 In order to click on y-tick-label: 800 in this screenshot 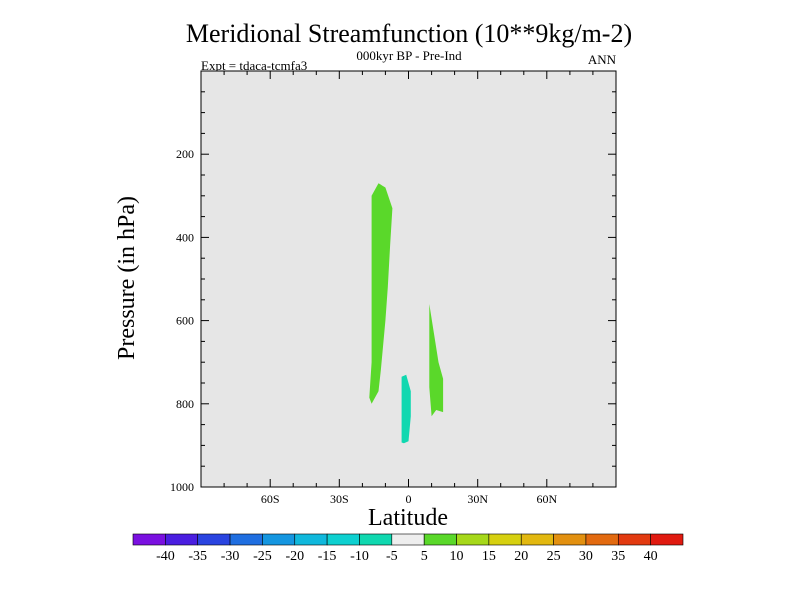, I will do `click(185, 404)`.